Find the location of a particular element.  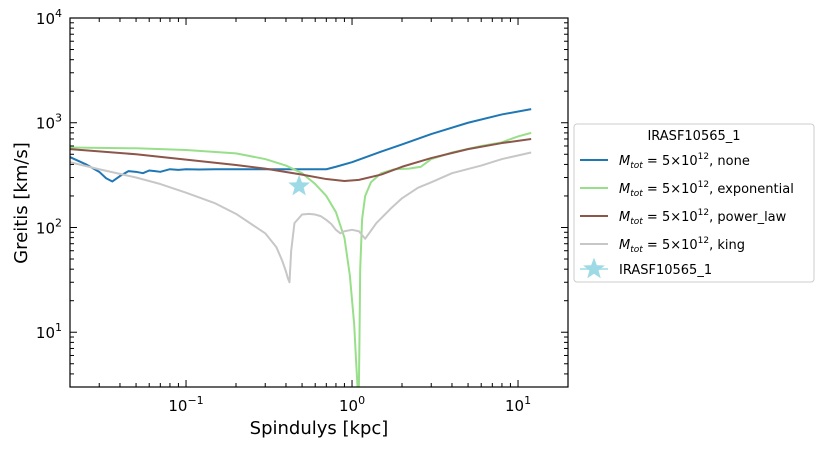

x-axis-label: Spindulys [kpc] is located at coordinates (319, 428).